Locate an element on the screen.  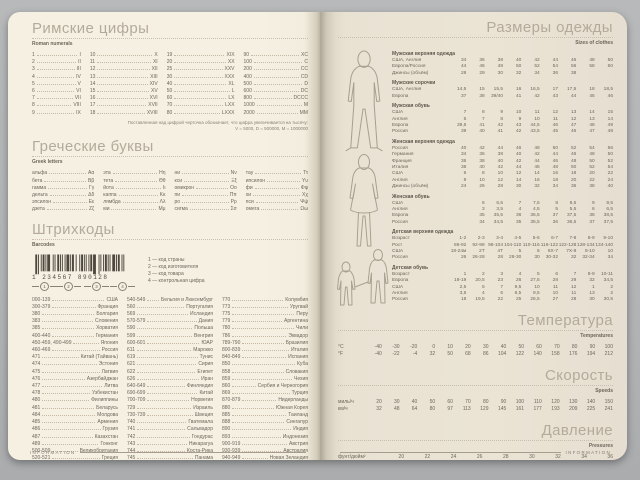
size-value: 26 is located at coordinates (482, 186).